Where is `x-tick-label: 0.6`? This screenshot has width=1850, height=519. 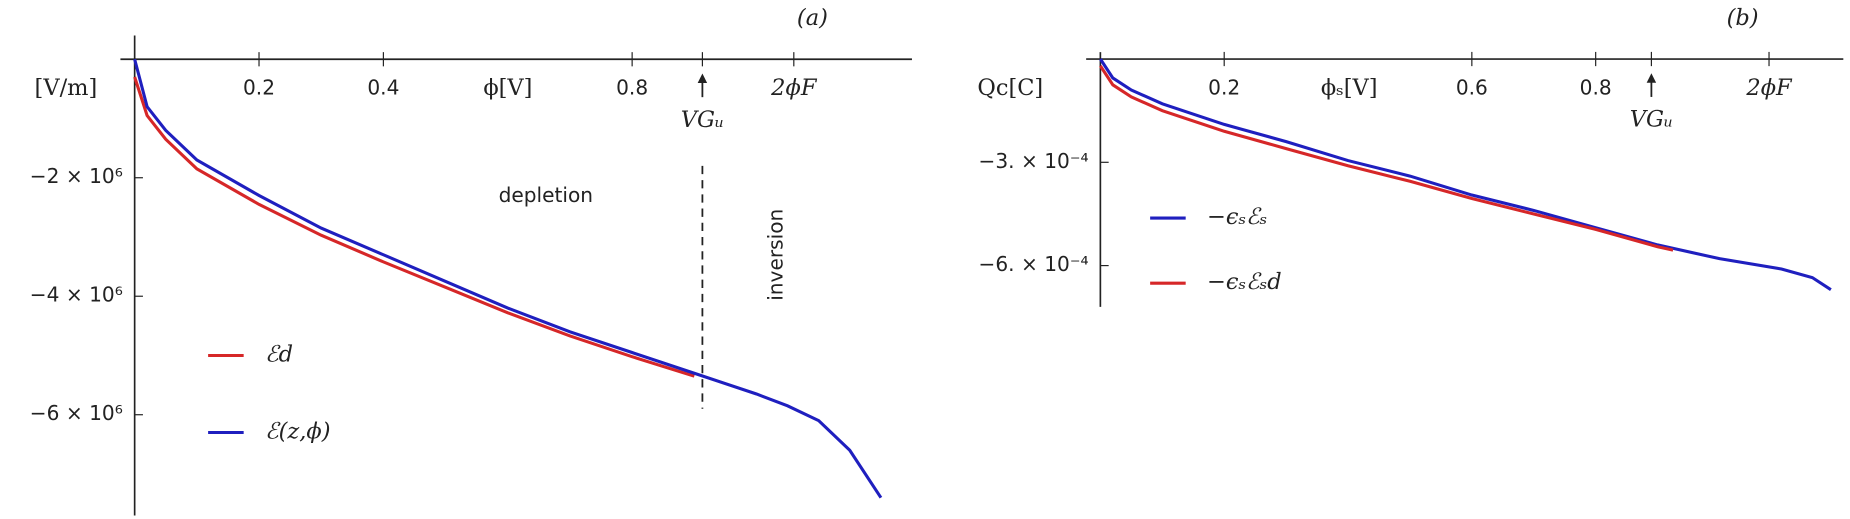 x-tick-label: 0.6 is located at coordinates (1472, 87).